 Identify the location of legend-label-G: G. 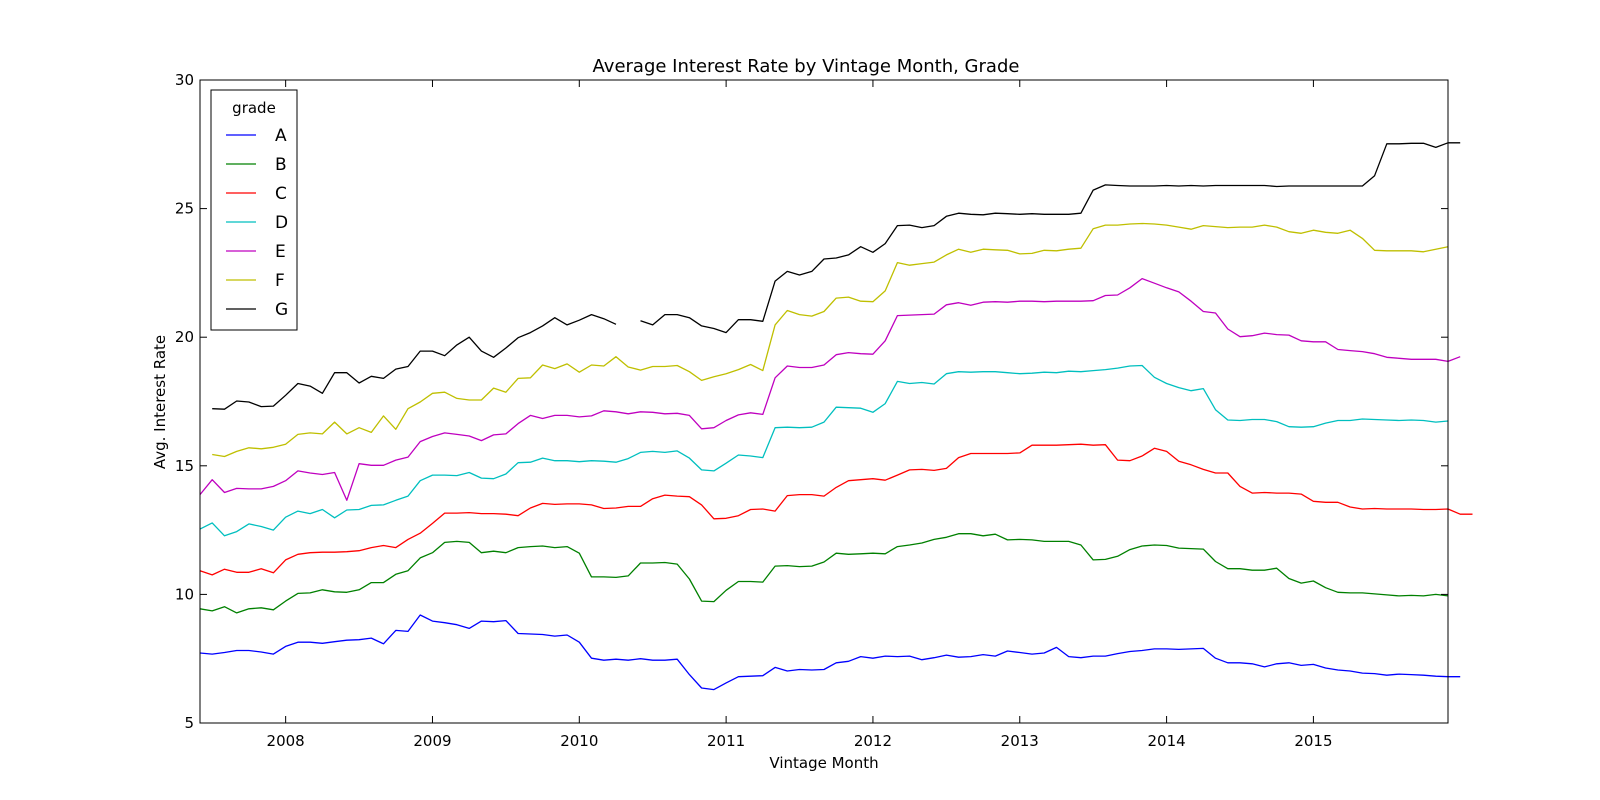
(281, 310).